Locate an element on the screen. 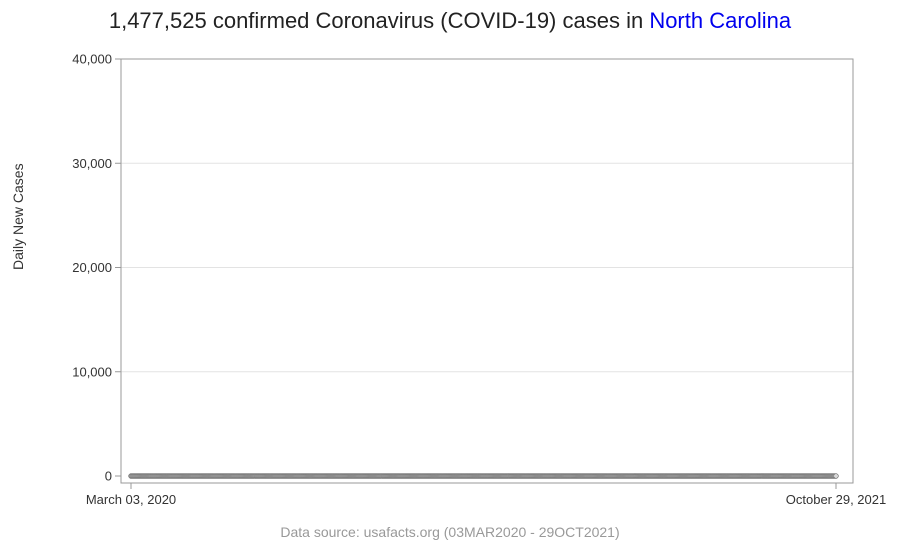  y-tick-label: 30,000 is located at coordinates (92, 163).